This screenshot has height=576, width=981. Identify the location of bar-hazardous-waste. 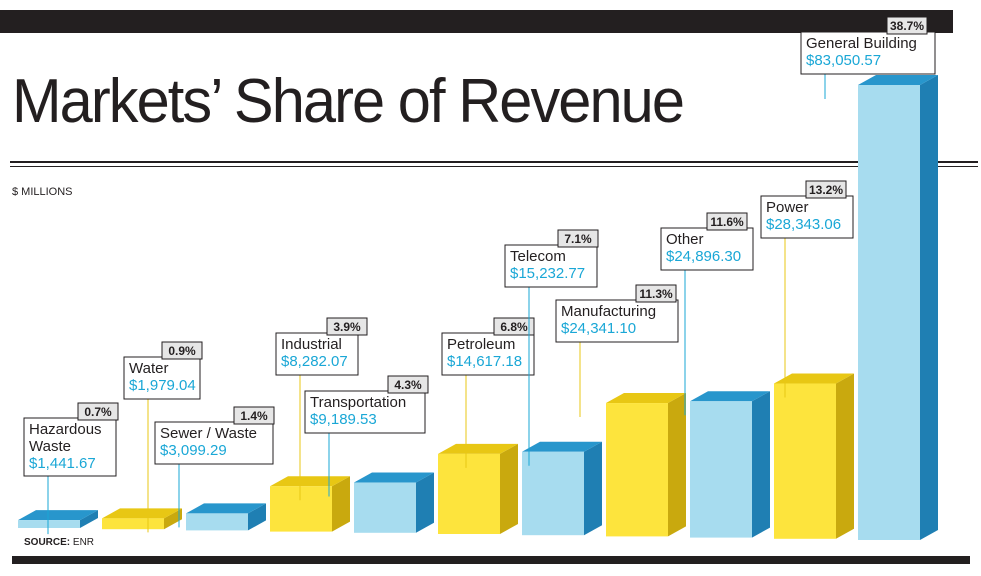
(49, 524).